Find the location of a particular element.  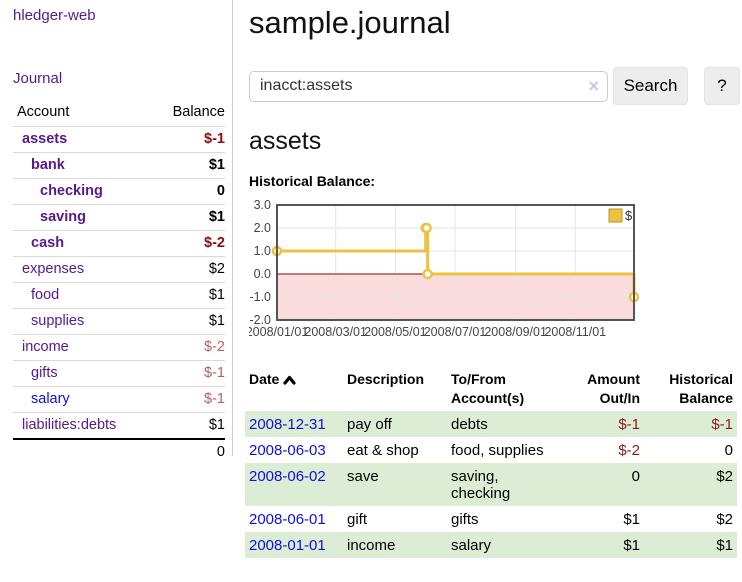

transaction-description: eat & shop is located at coordinates (383, 450).